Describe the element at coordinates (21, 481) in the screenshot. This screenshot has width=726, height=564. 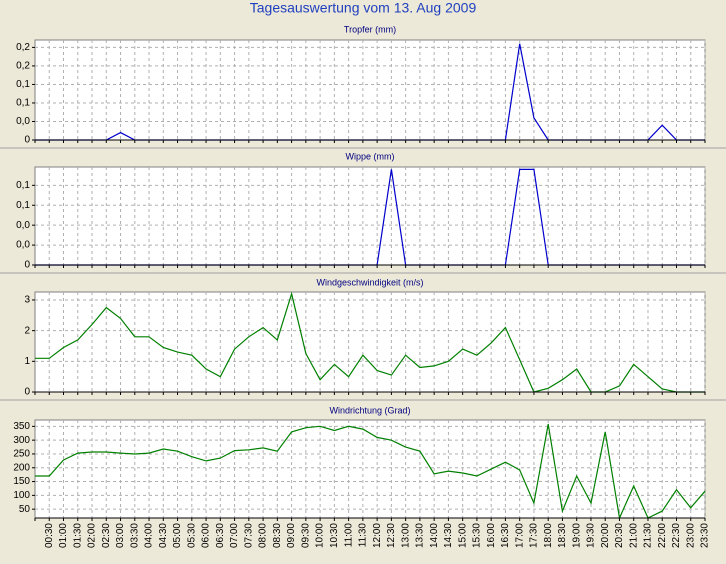
I see `y-tick-label: 150` at that location.